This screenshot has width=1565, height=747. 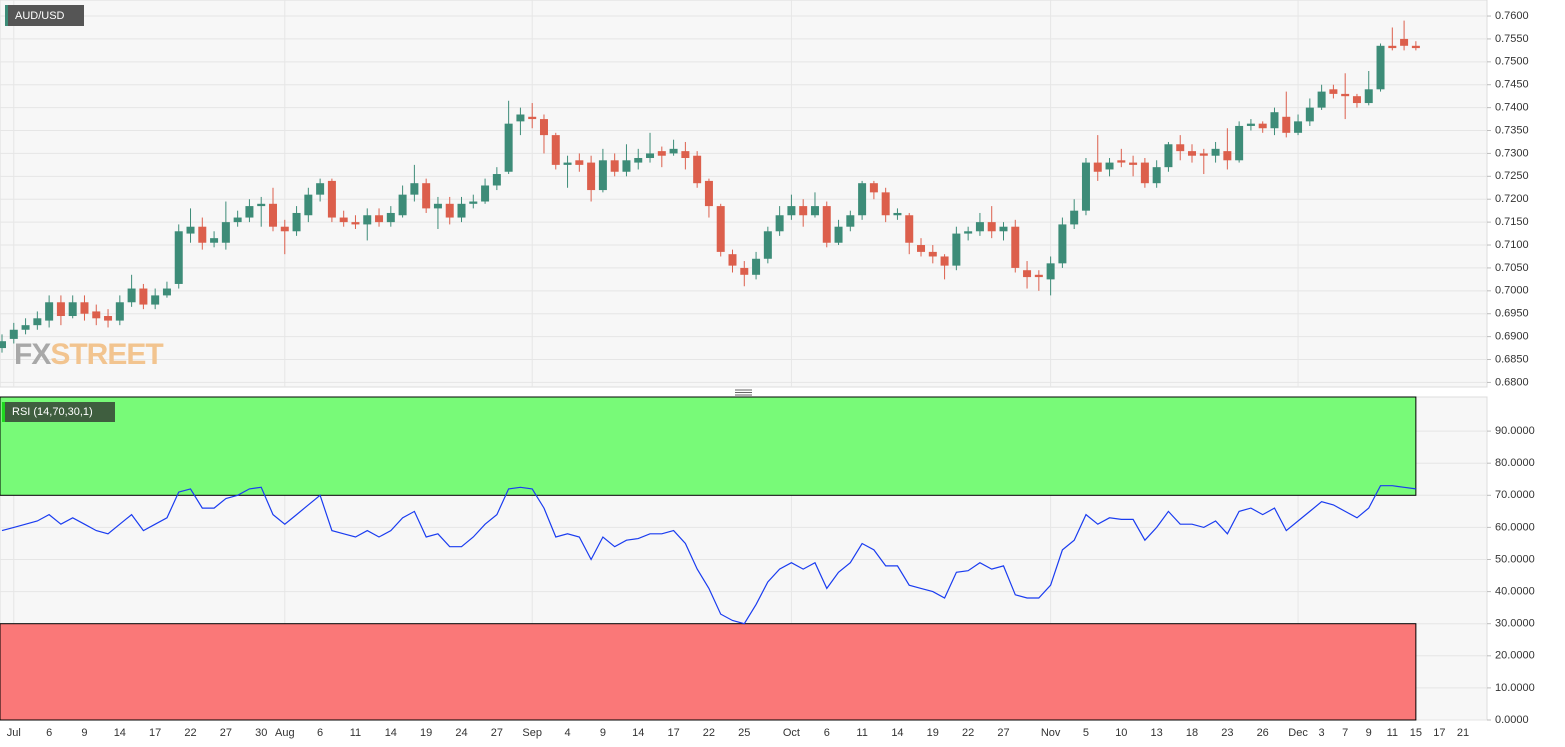 What do you see at coordinates (1512, 85) in the screenshot?
I see `y-tick-label: 0.7450` at bounding box center [1512, 85].